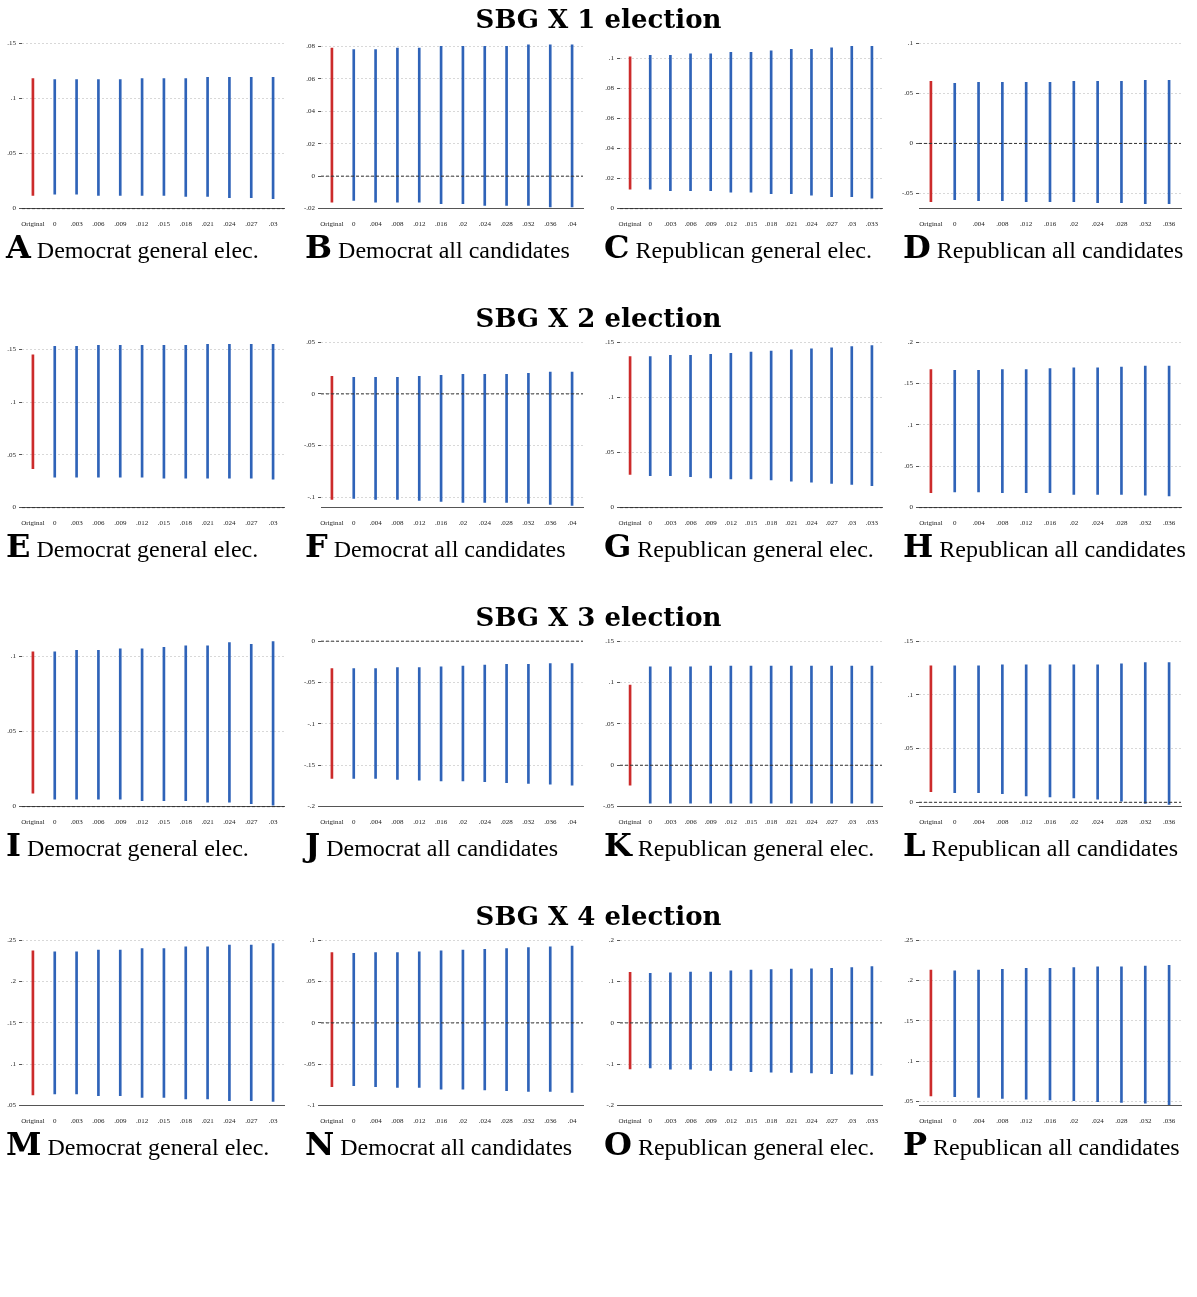 The image size is (1197, 1297). What do you see at coordinates (439, 1145) in the screenshot?
I see `text: N Democrat all candidates` at bounding box center [439, 1145].